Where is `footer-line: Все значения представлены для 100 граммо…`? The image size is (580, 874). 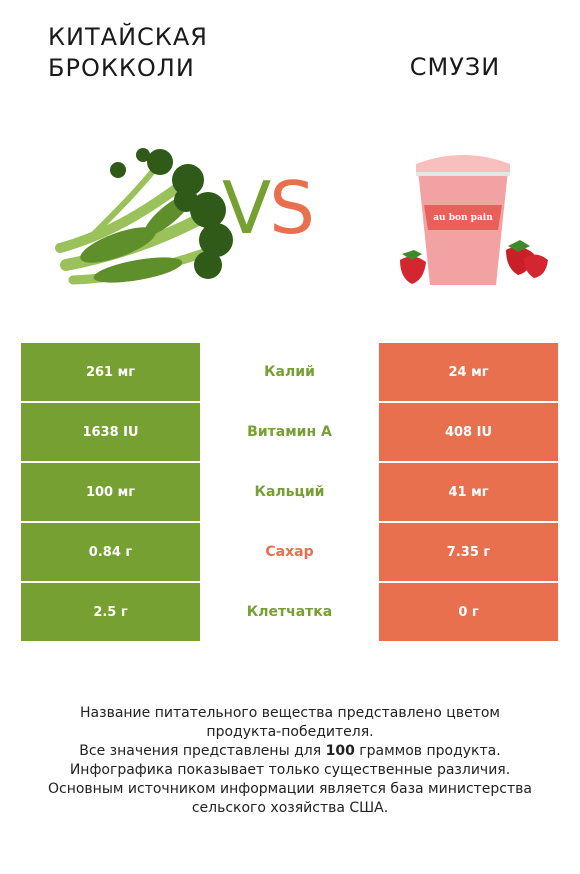 footer-line: Все значения представлены для 100 граммо… is located at coordinates (290, 751).